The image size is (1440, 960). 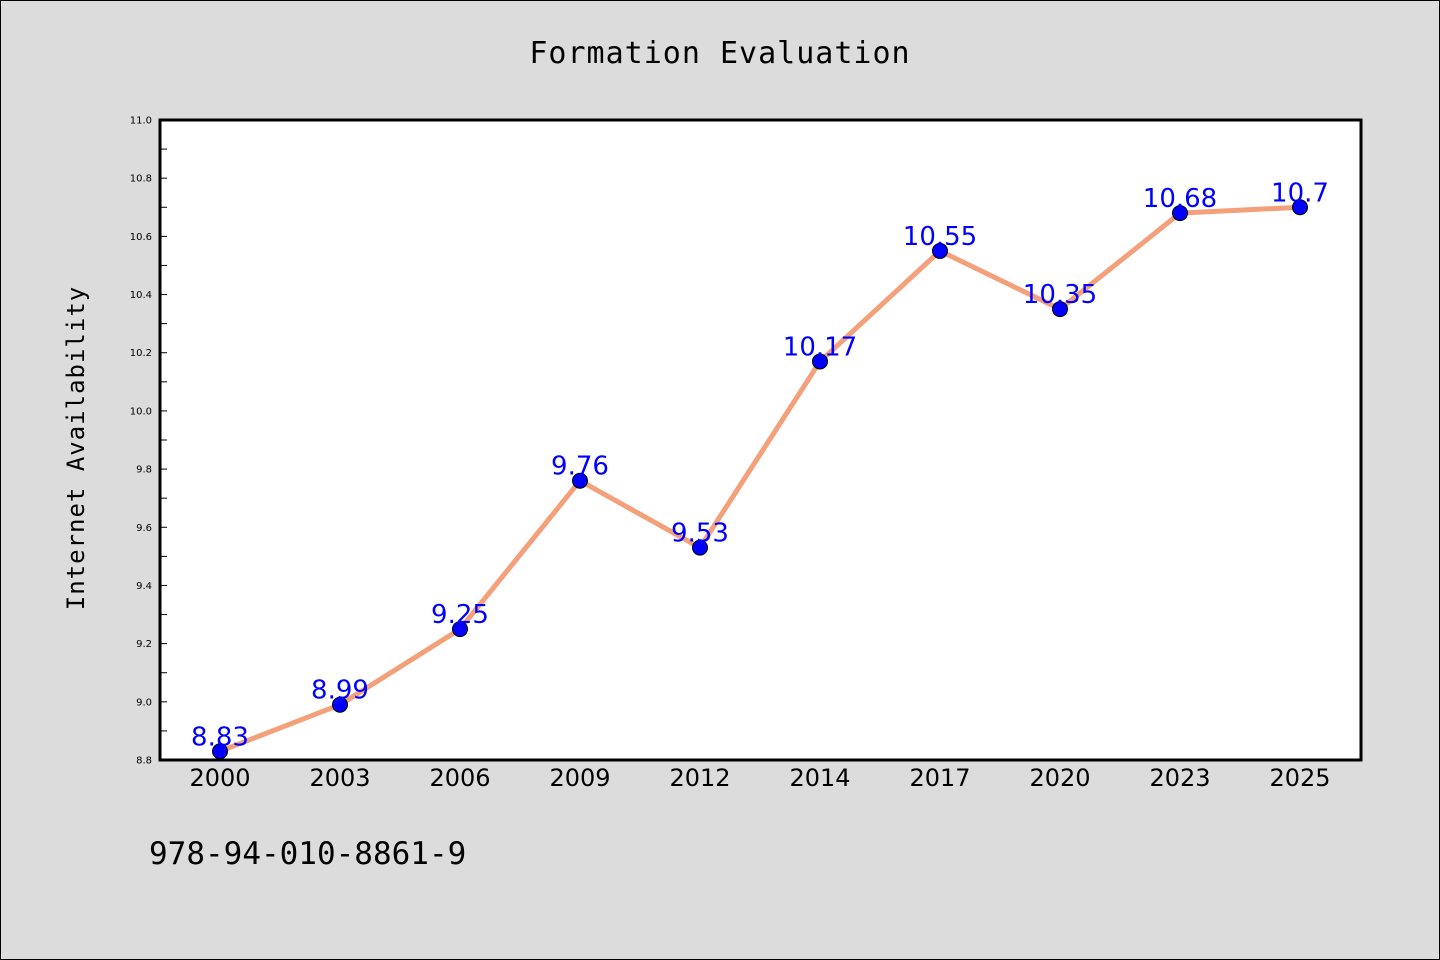 I want to click on y-tick-label: 9.2, so click(x=144, y=644).